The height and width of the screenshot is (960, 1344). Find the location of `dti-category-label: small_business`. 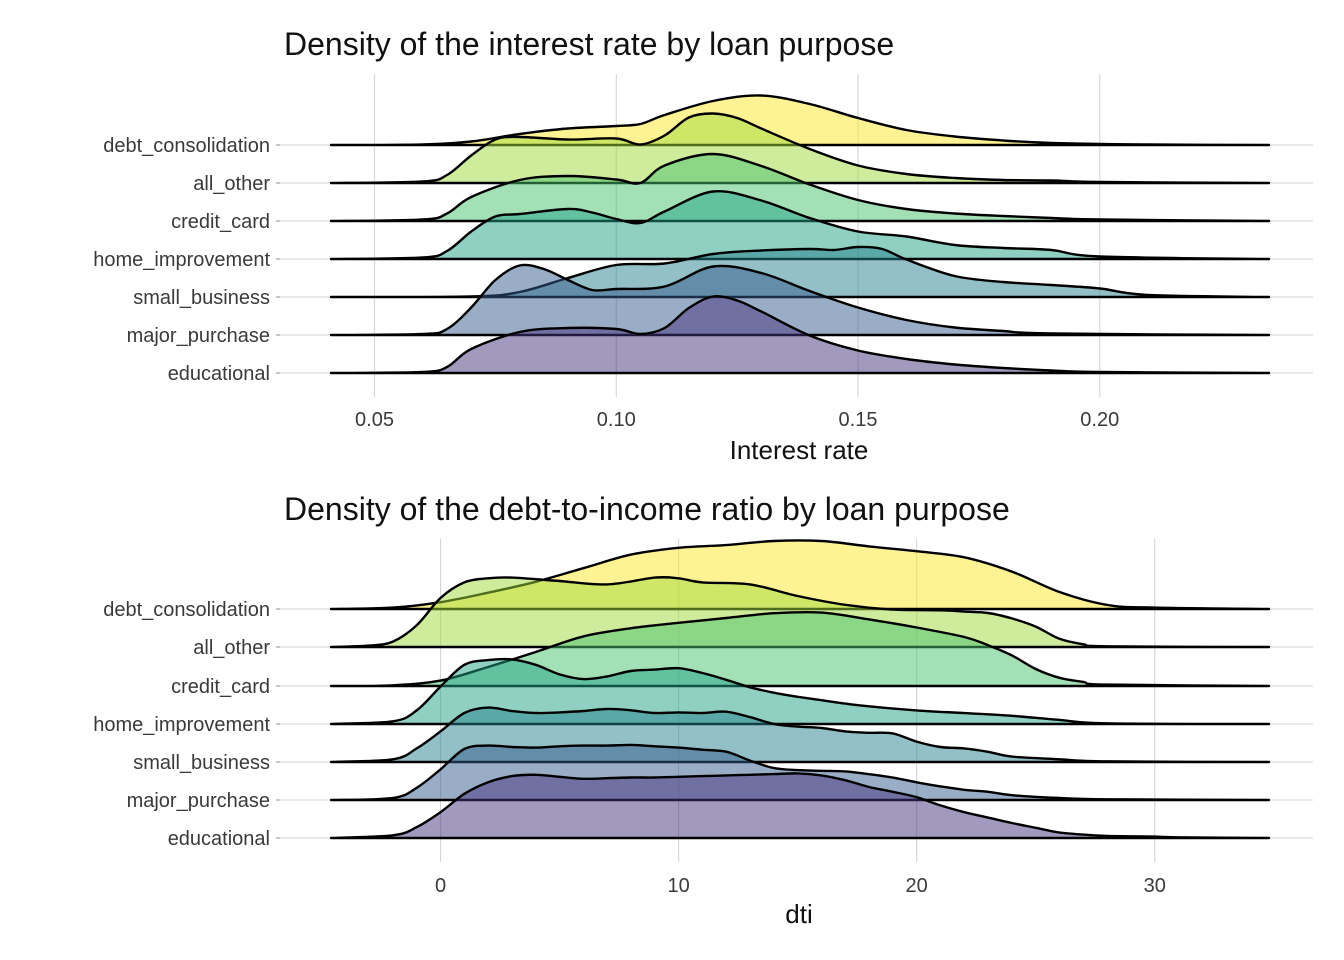

dti-category-label: small_business is located at coordinates (201, 763).